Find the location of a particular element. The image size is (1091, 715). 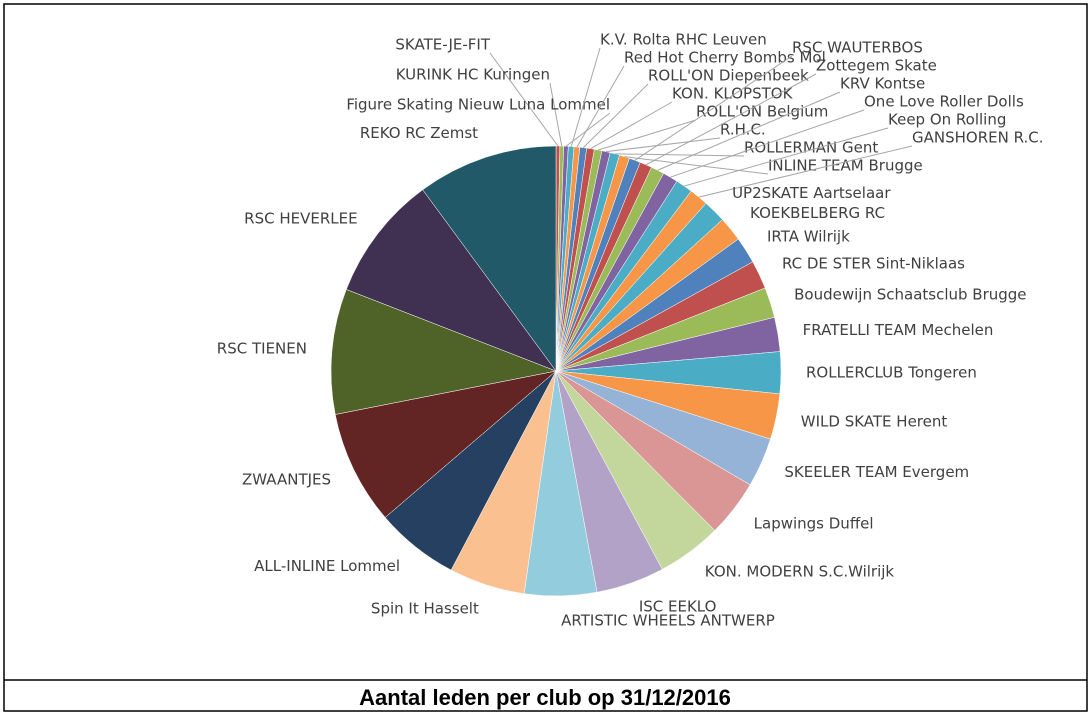

slice-label: ZWAANTJES is located at coordinates (286, 480).